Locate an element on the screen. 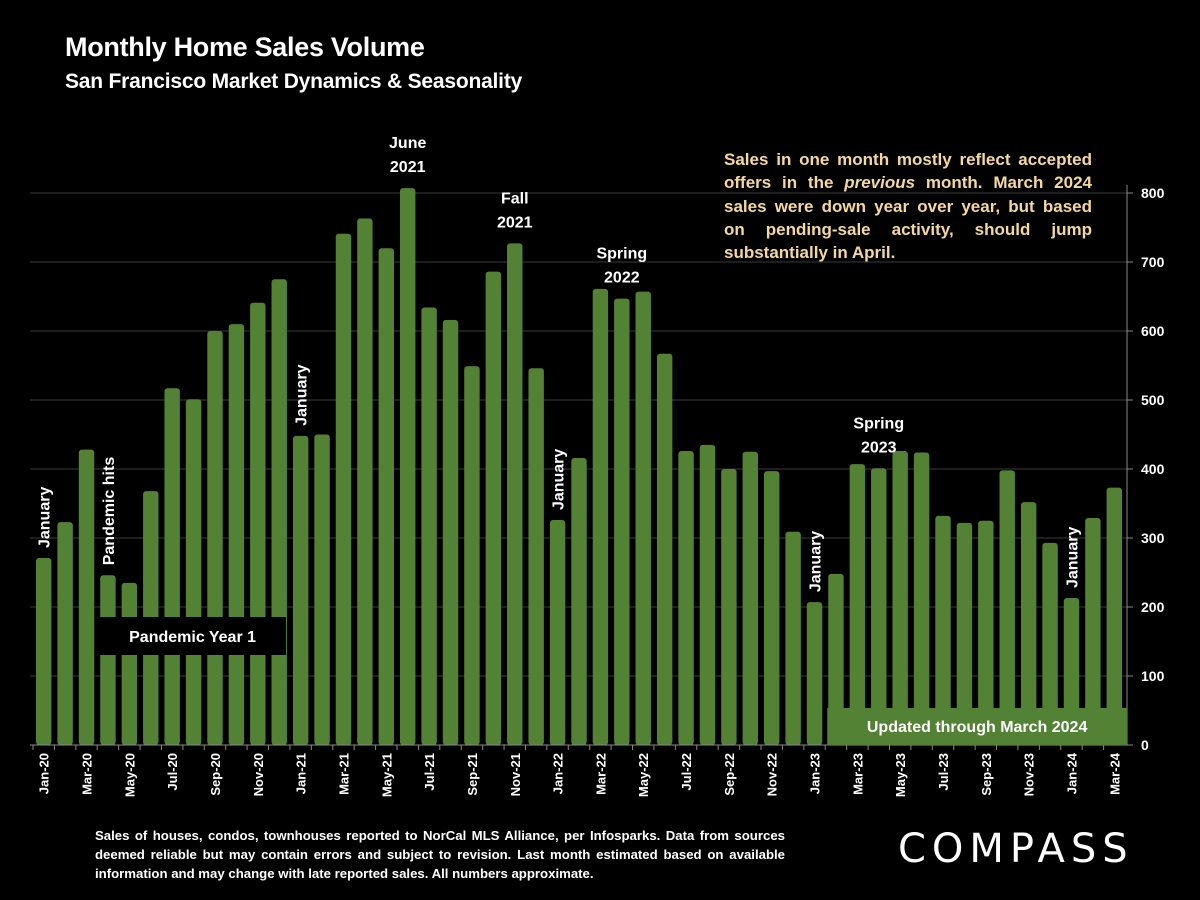 The width and height of the screenshot is (1200, 900). compass-logo: COMPASS is located at coordinates (1016, 849).